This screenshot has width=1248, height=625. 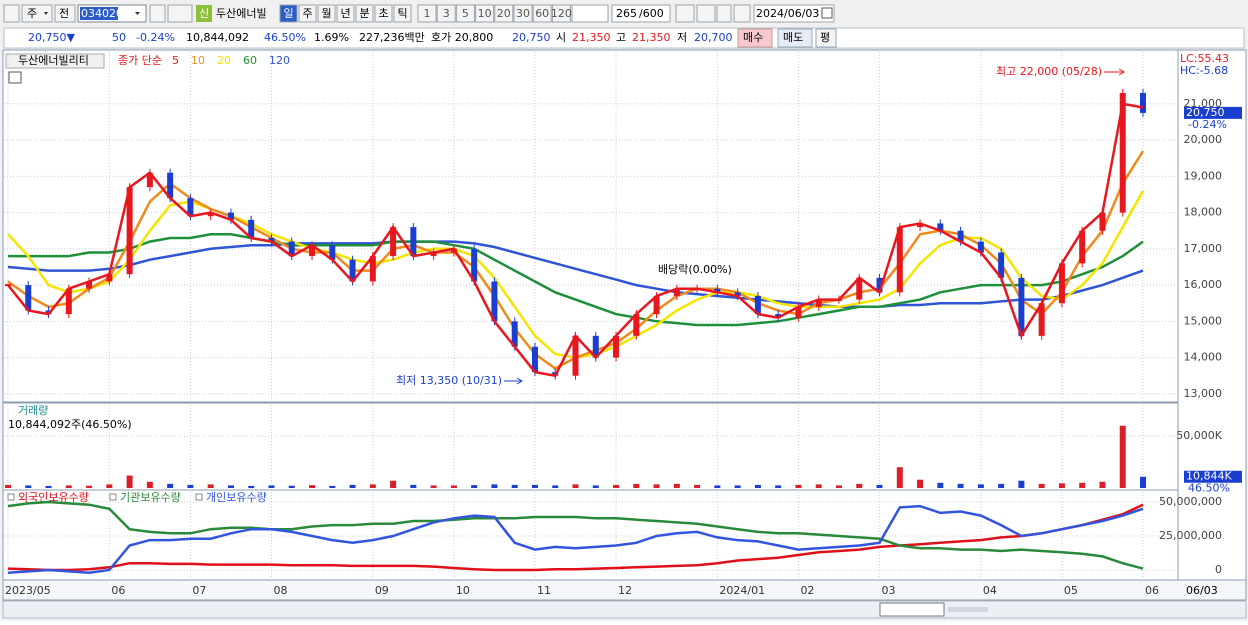 I want to click on volume-title: 거래량, so click(x=33, y=410).